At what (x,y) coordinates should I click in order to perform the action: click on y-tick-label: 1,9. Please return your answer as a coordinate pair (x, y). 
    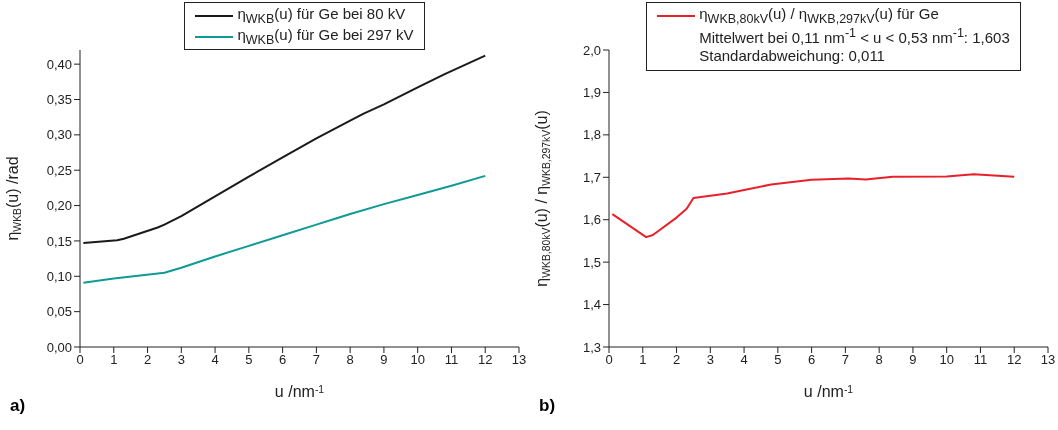
    Looking at the image, I should click on (591, 93).